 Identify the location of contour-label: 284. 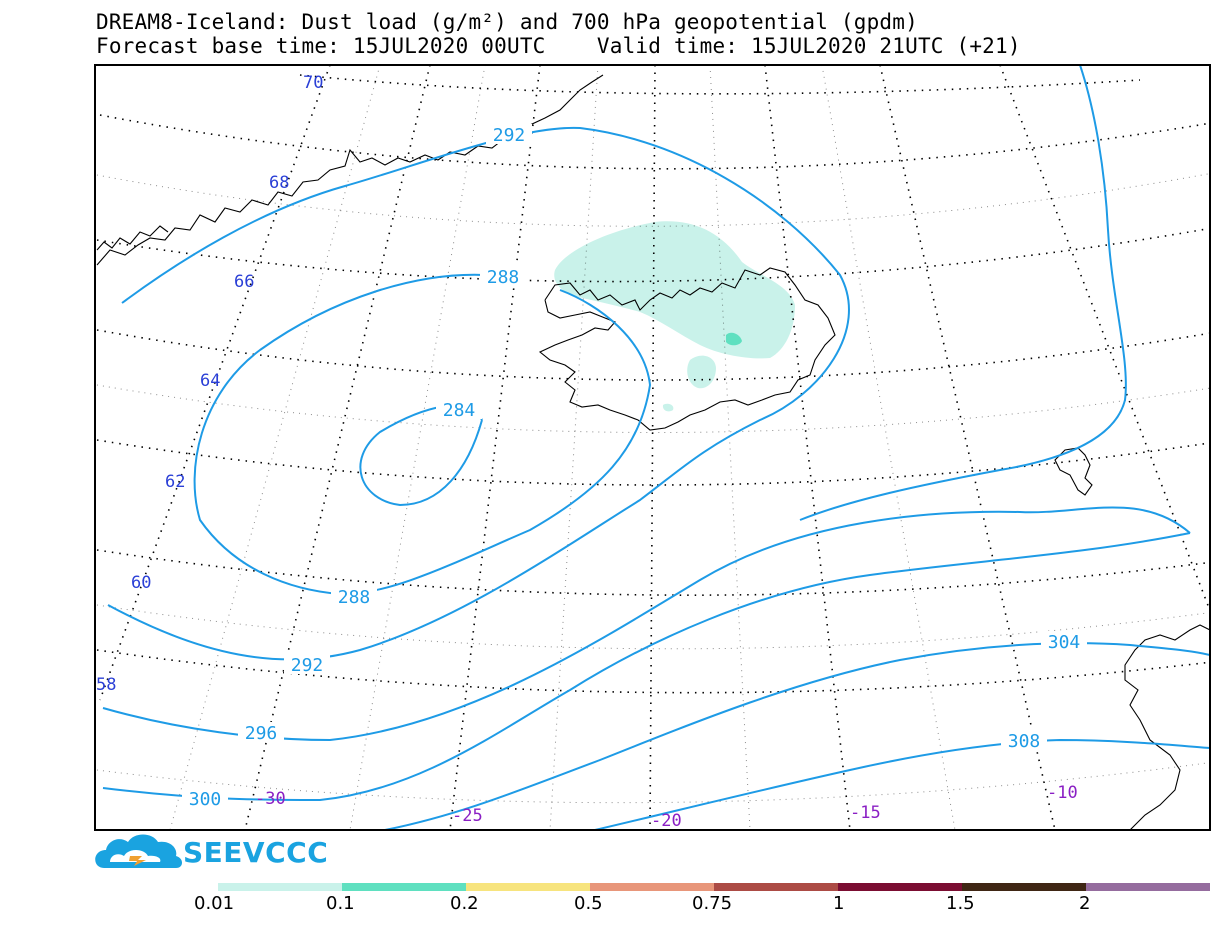
(459, 410).